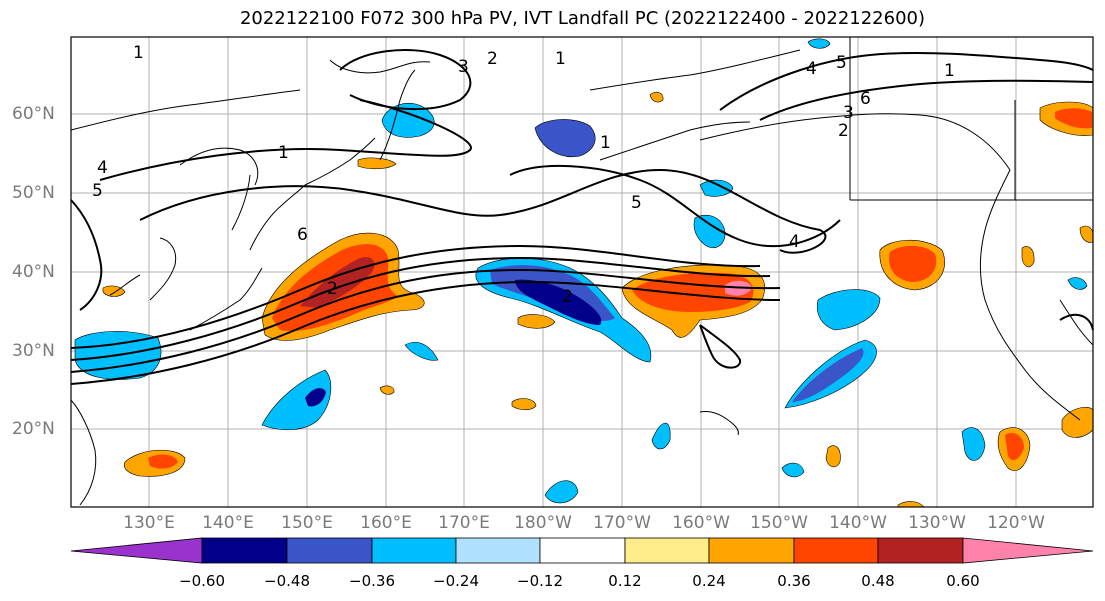 The image size is (1105, 601). Describe the element at coordinates (622, 523) in the screenshot. I see `lon-label: 170°W` at that location.